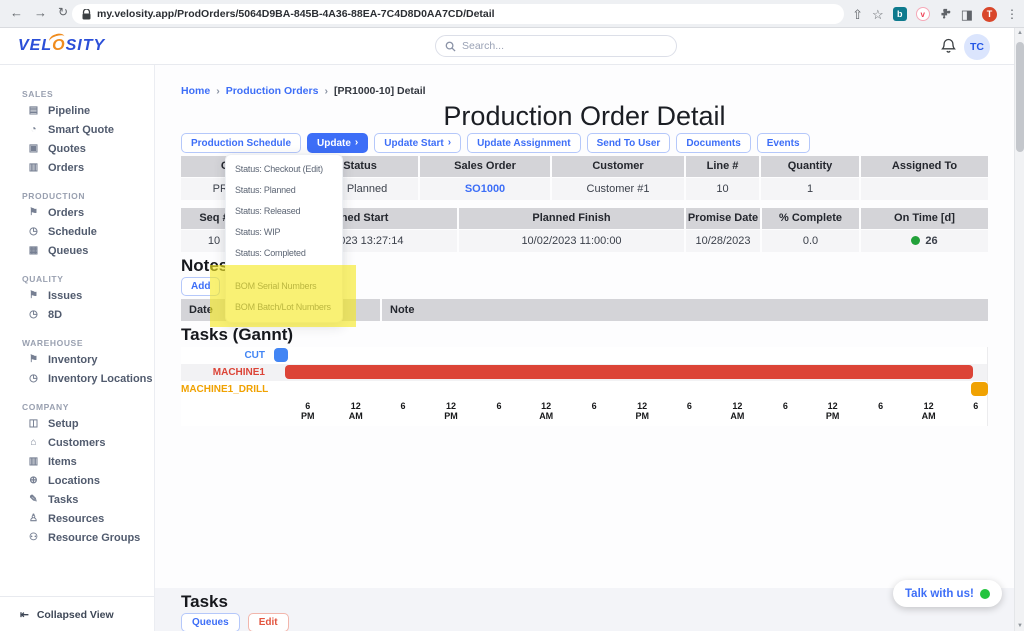 This screenshot has width=1024, height=631. Describe the element at coordinates (628, 143) in the screenshot. I see `send-to-user-button: Send To User` at that location.